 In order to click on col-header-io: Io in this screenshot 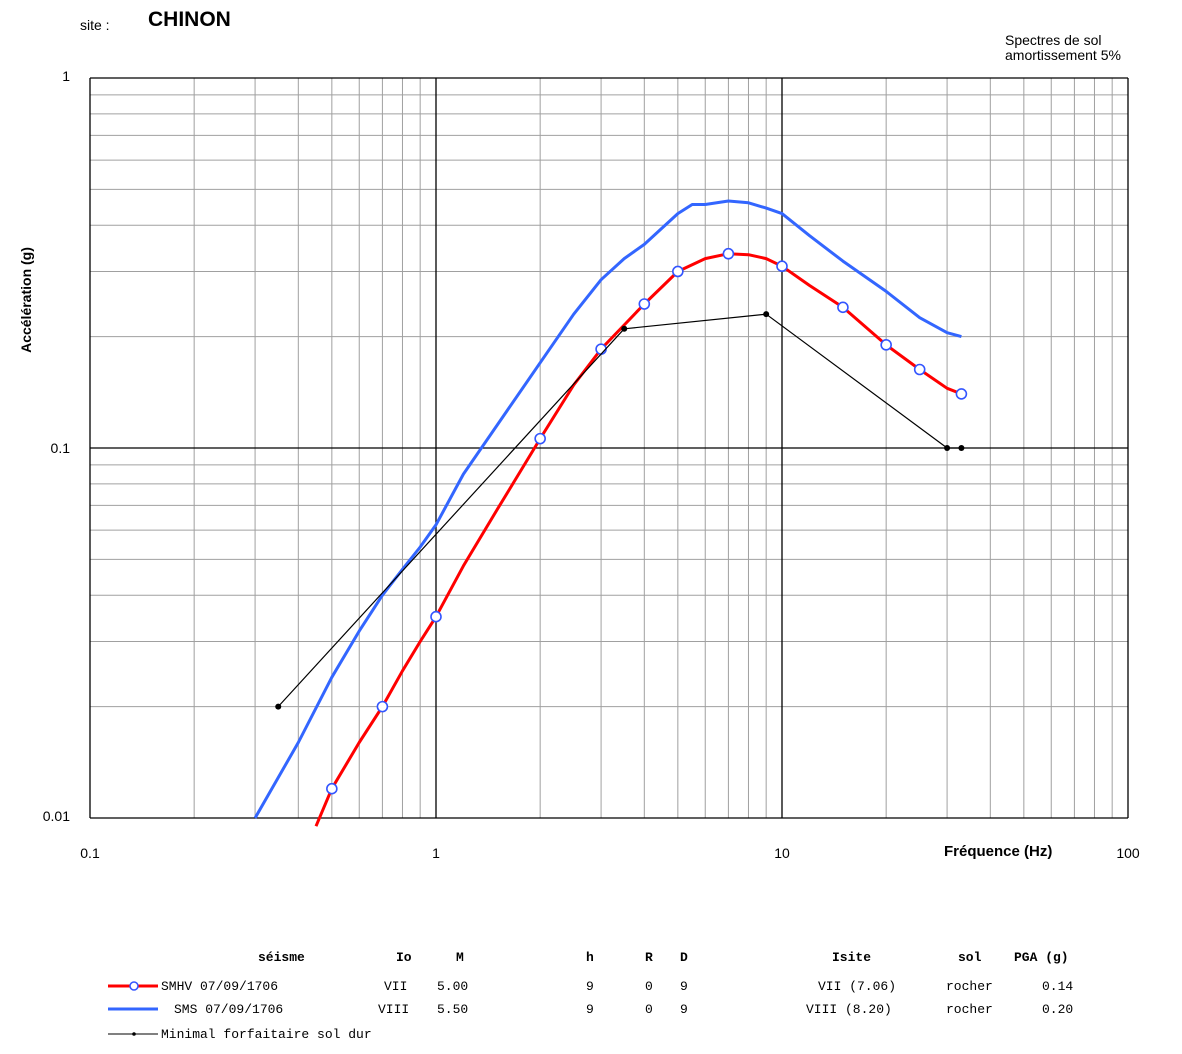, I will do `click(404, 957)`.